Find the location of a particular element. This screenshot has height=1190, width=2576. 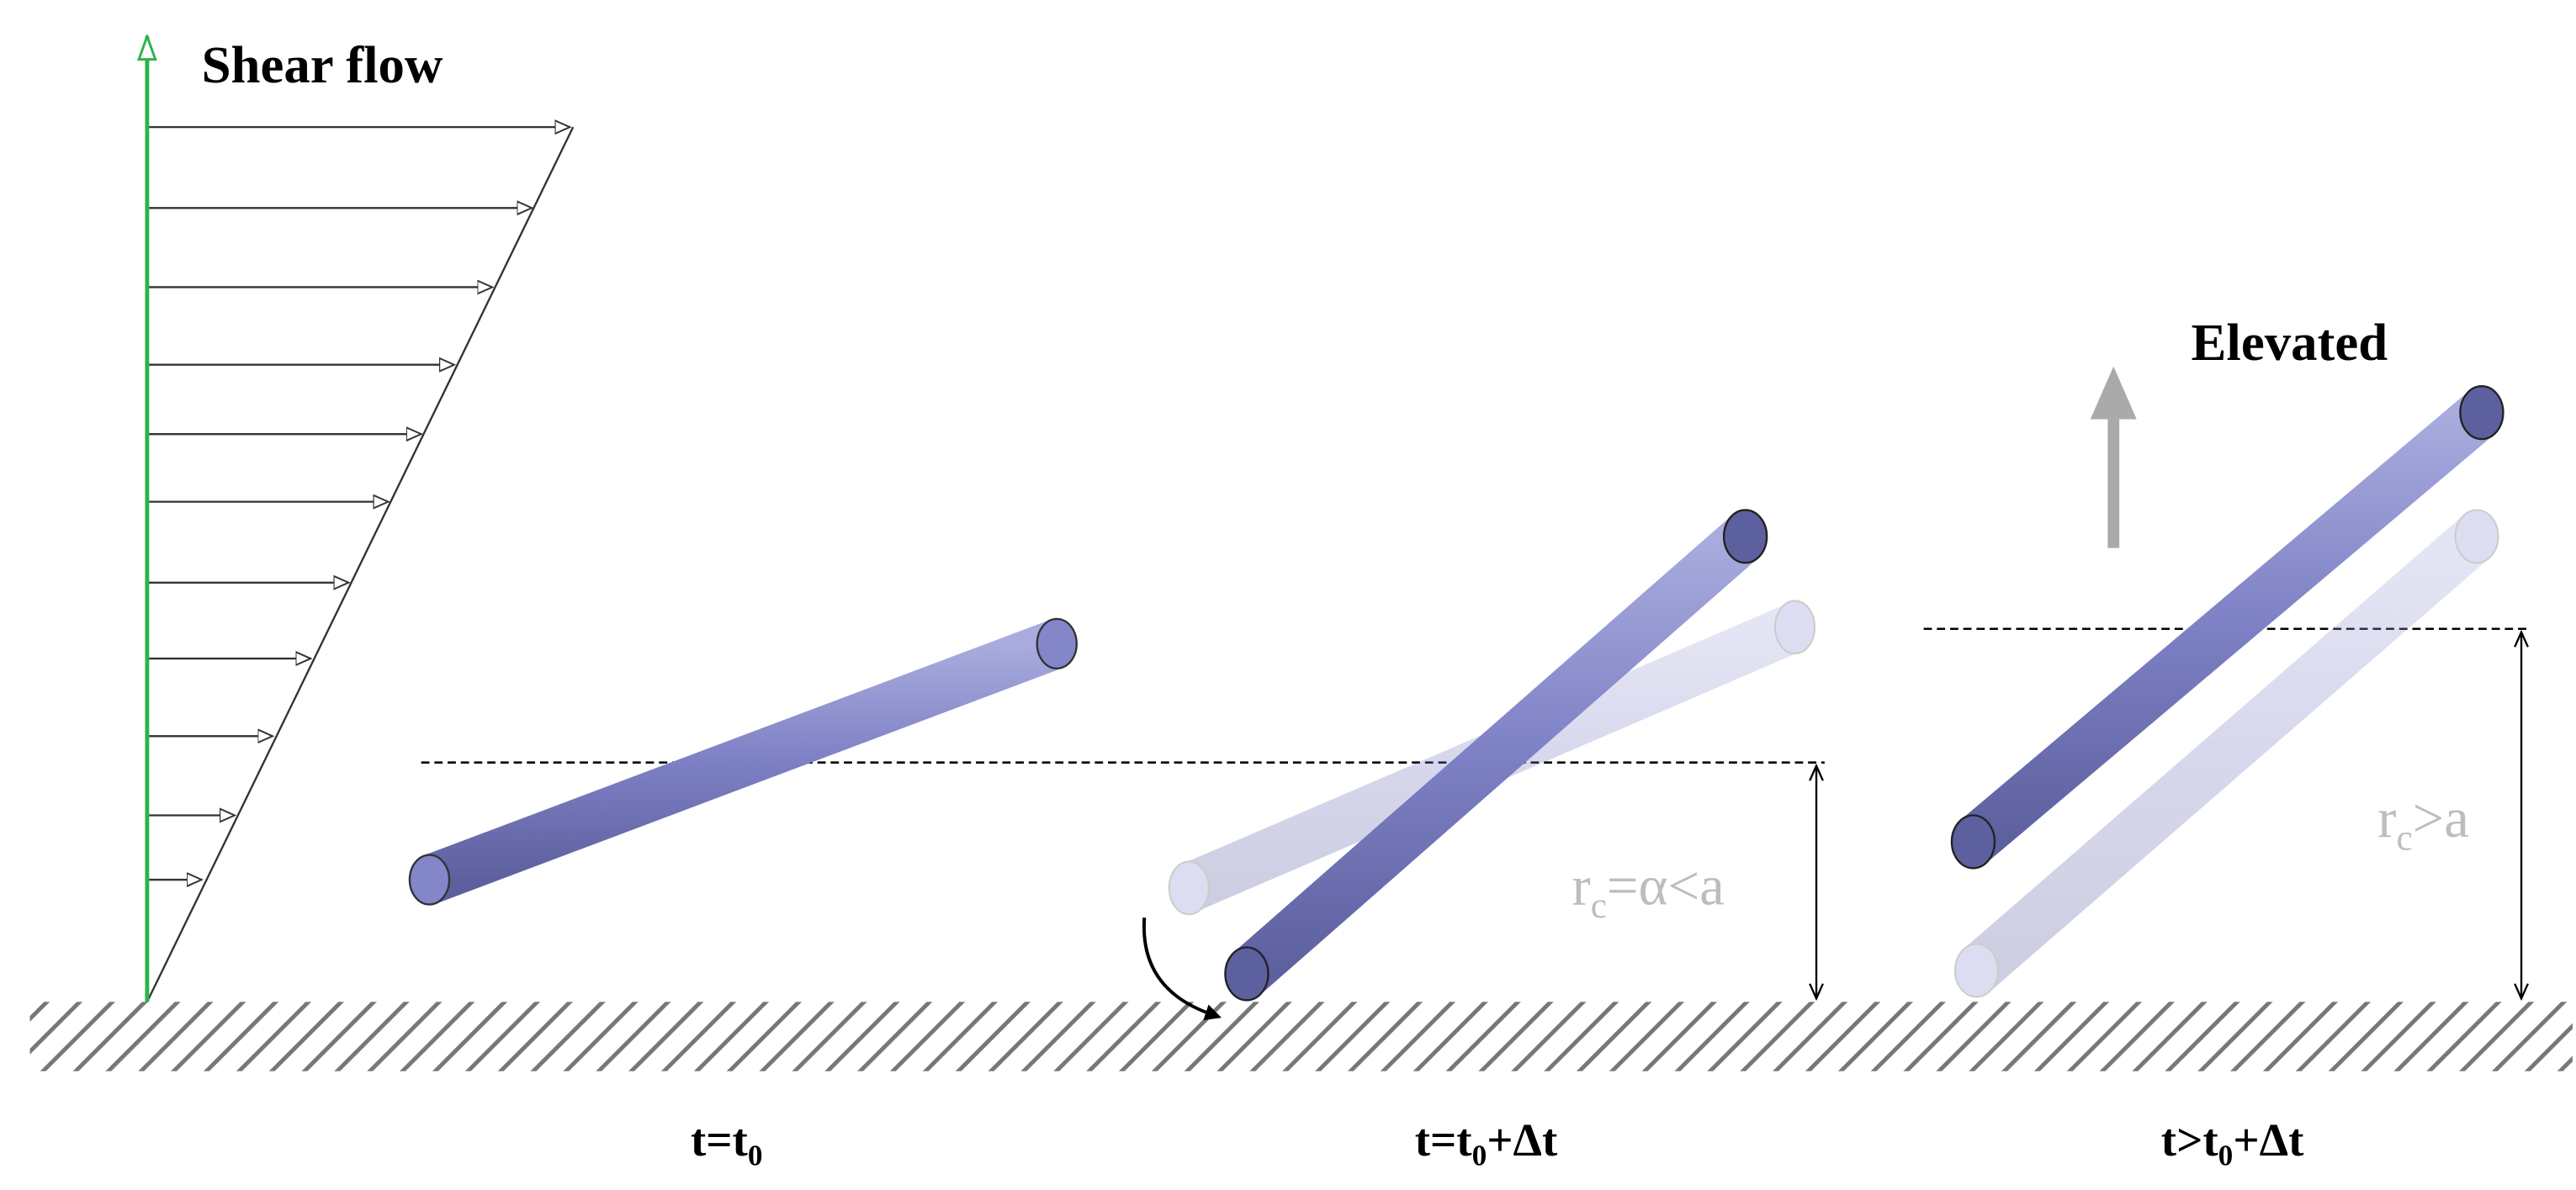

title: Shear flow is located at coordinates (322, 64).